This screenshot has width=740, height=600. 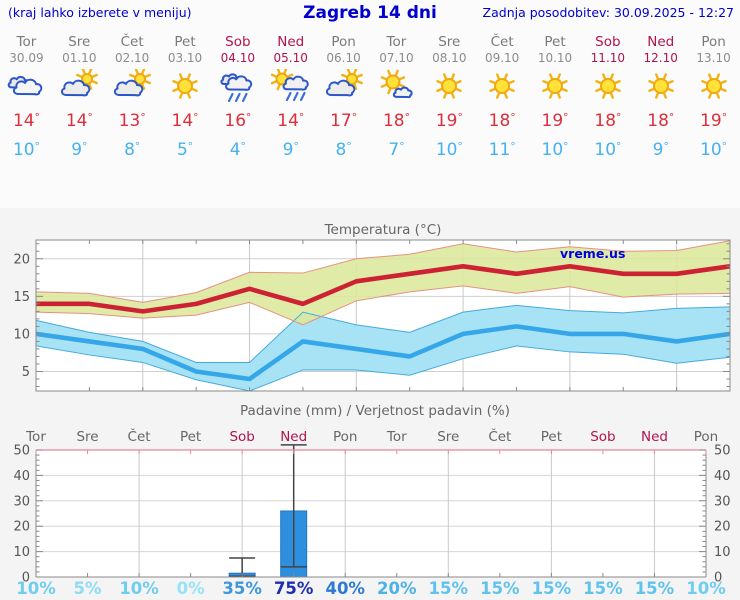 I want to click on high-temp-value: 16°, so click(x=238, y=121).